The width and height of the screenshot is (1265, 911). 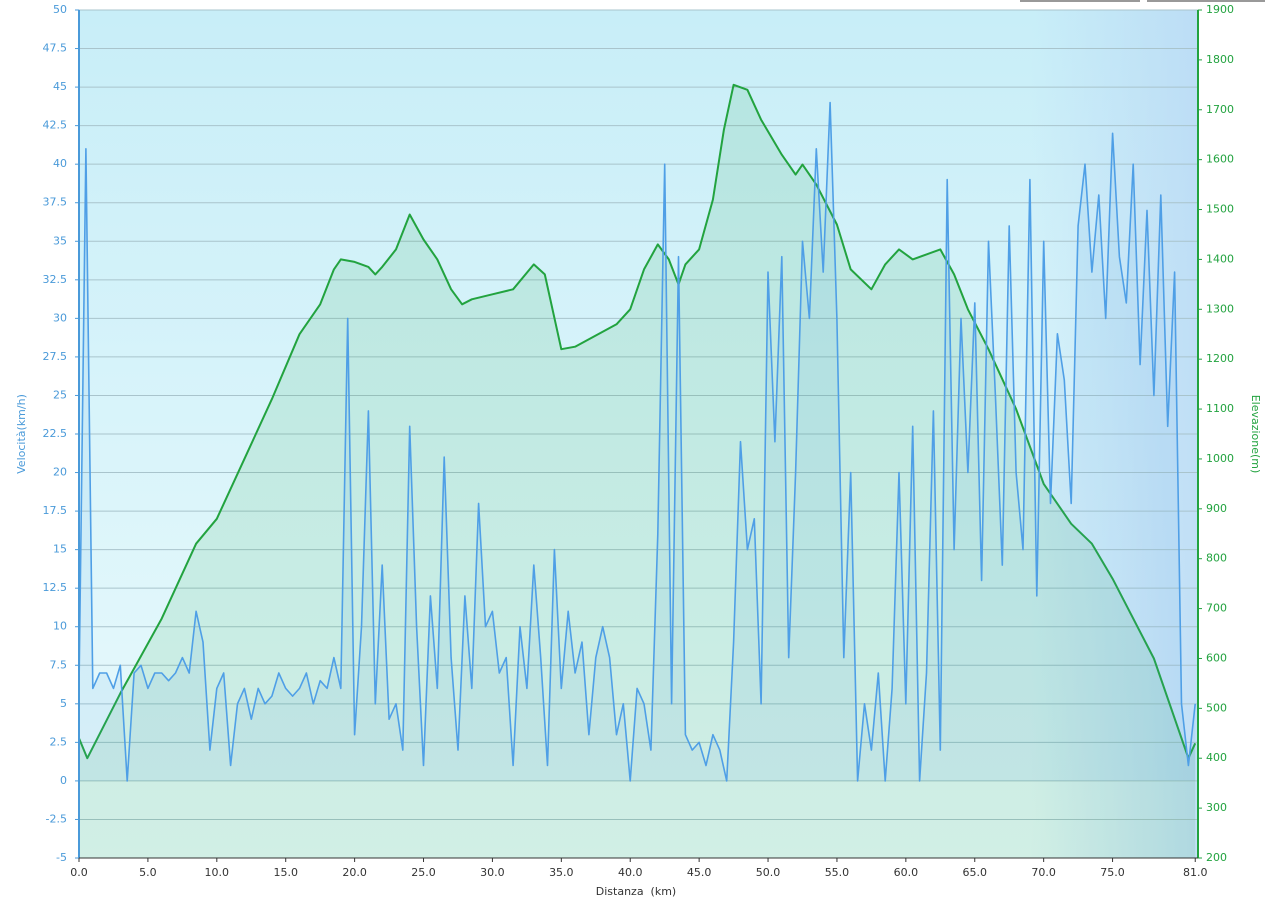 What do you see at coordinates (1220, 159) in the screenshot?
I see `y2-tick-label: 1600` at bounding box center [1220, 159].